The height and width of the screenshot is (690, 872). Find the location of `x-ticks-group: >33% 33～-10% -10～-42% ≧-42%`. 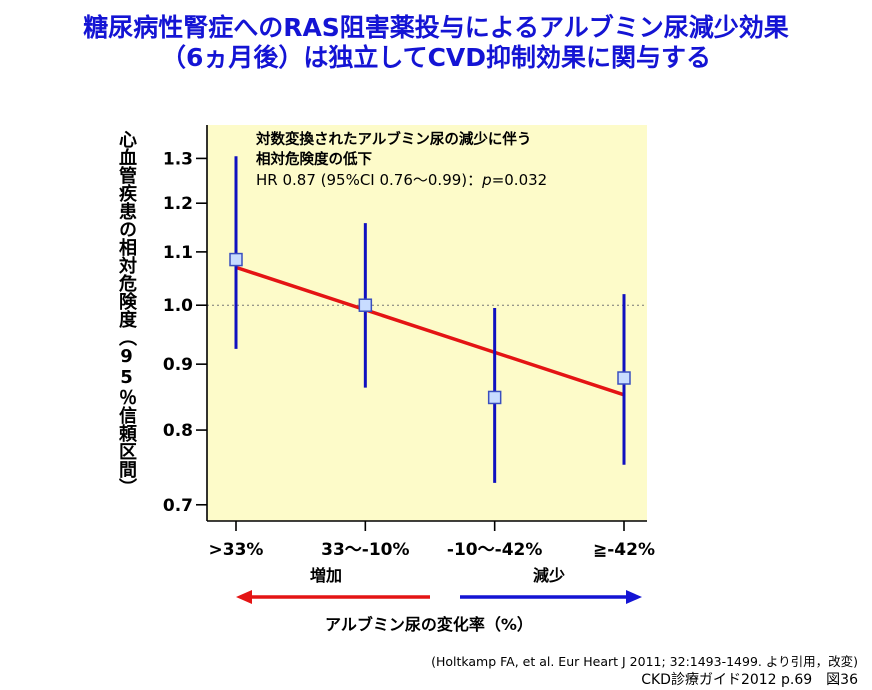

x-ticks-group: >33% 33～-10% -10～-42% ≧-42% is located at coordinates (432, 540).